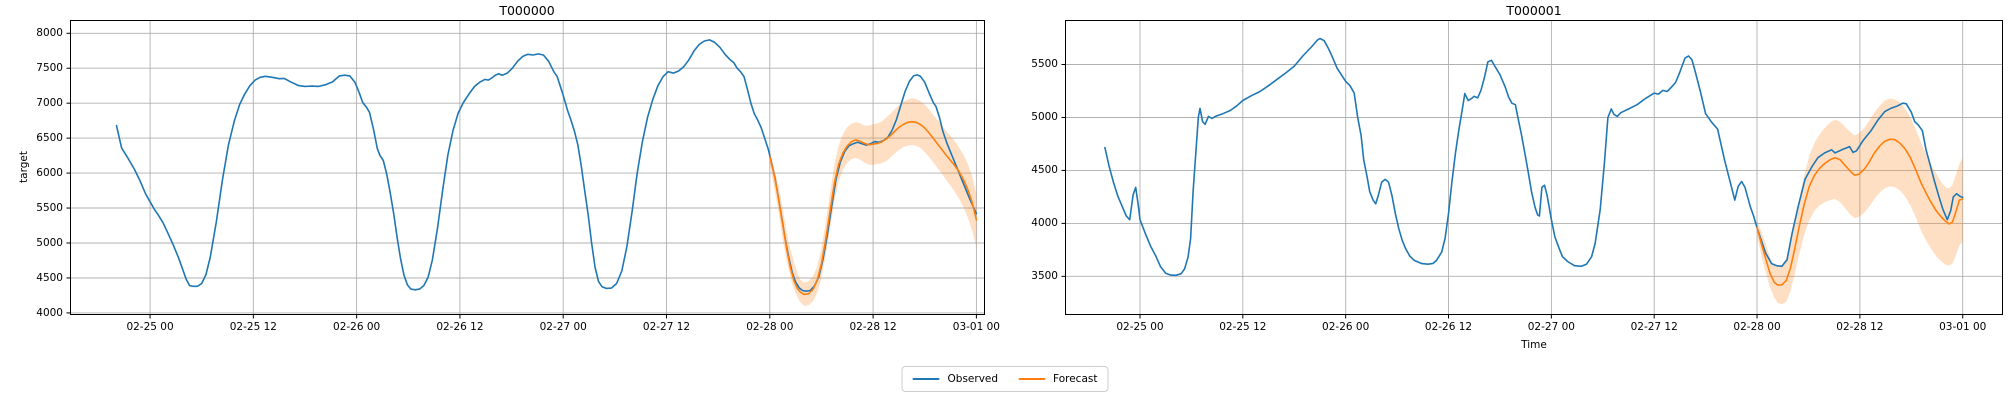 This screenshot has width=2011, height=403. I want to click on y-tick-label: 7500, so click(49, 68).